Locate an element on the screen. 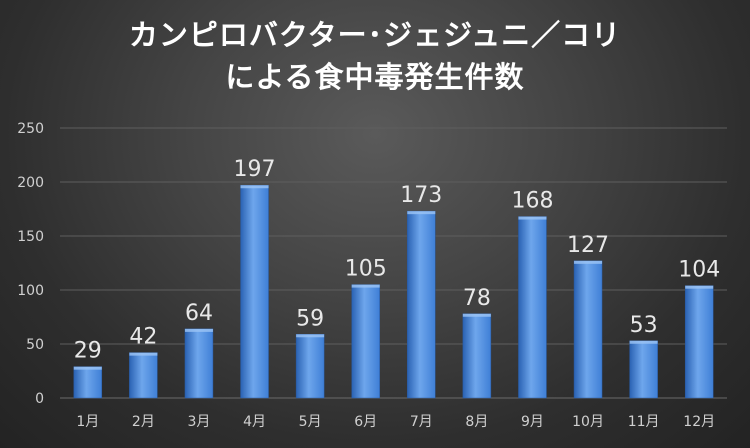  data-label: 168 is located at coordinates (532, 201).